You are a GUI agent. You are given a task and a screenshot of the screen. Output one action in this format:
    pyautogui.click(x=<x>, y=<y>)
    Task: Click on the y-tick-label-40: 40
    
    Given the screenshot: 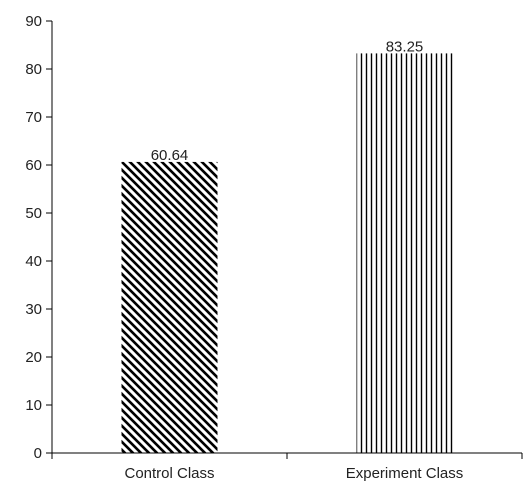 What is the action you would take?
    pyautogui.click(x=33, y=261)
    